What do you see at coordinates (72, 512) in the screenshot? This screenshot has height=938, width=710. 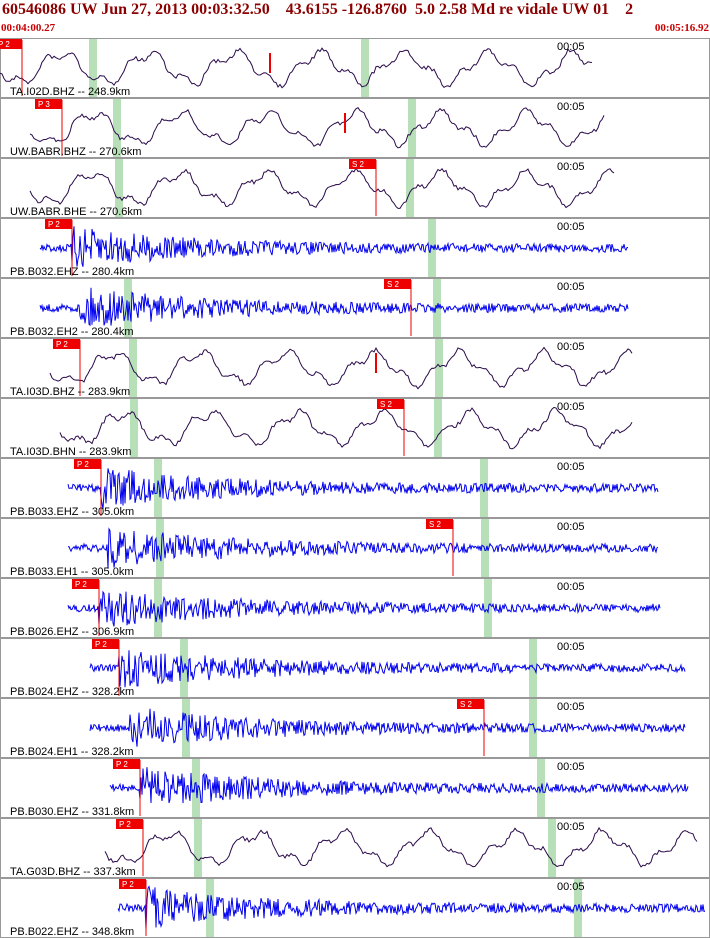 I see `station-label: PB.B033.EHZ -- 305.0km` at bounding box center [72, 512].